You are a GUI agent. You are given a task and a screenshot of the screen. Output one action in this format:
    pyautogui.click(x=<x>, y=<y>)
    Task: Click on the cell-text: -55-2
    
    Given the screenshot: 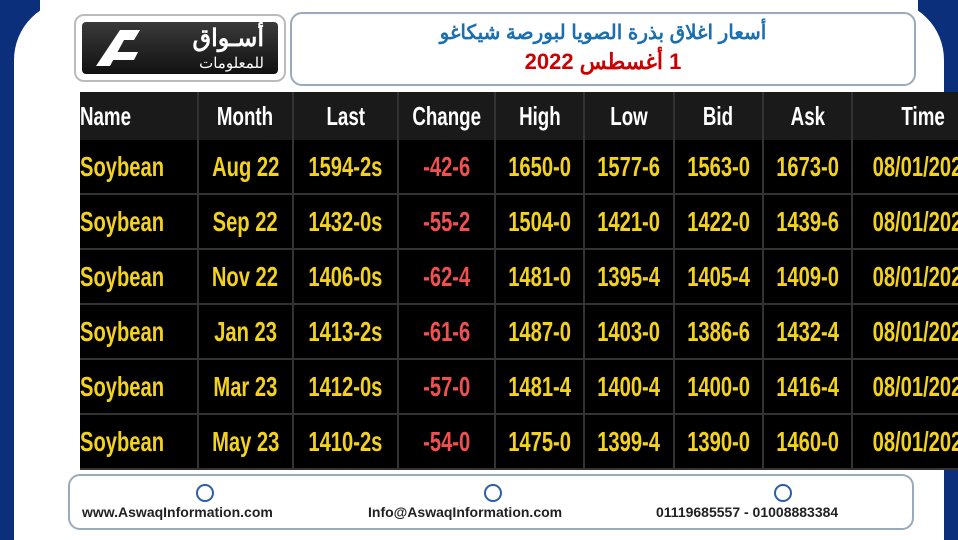 What is the action you would take?
    pyautogui.click(x=447, y=221)
    